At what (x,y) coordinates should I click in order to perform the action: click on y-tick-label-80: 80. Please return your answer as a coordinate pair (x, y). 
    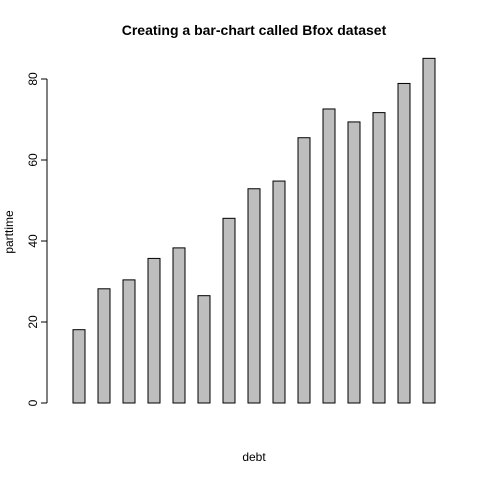
    Looking at the image, I should click on (33, 79).